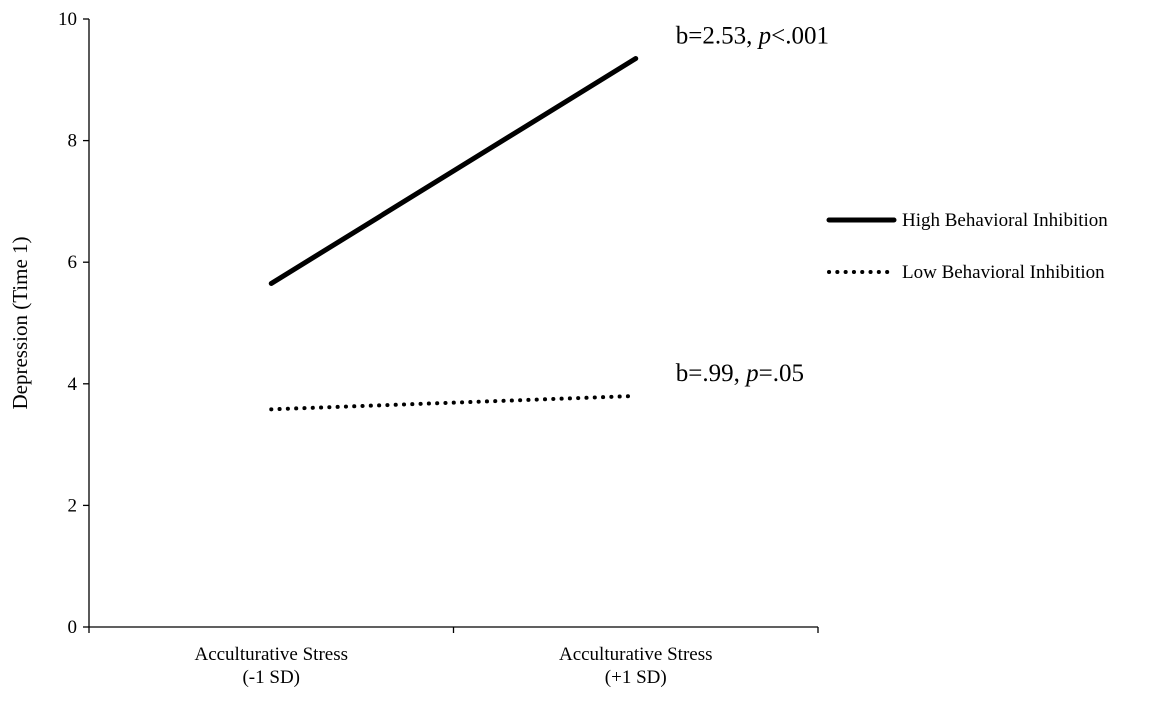 This screenshot has height=708, width=1167. Describe the element at coordinates (453, 402) in the screenshot. I see `series-line-low-behavioral-inhibition` at that location.